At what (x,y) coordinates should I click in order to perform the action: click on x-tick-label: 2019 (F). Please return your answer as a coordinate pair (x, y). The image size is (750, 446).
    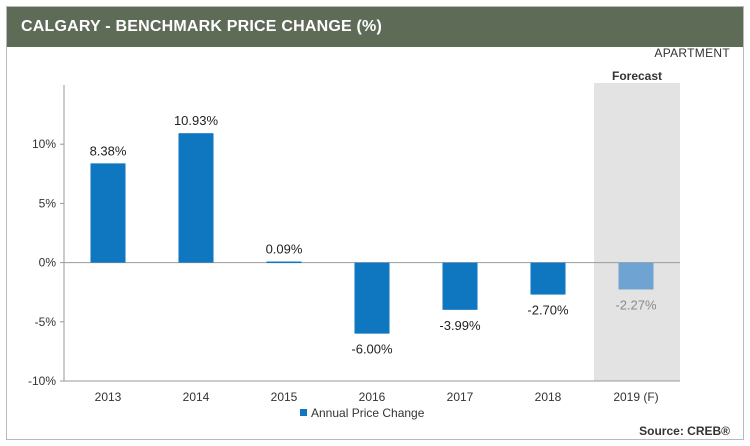
    Looking at the image, I should click on (635, 397).